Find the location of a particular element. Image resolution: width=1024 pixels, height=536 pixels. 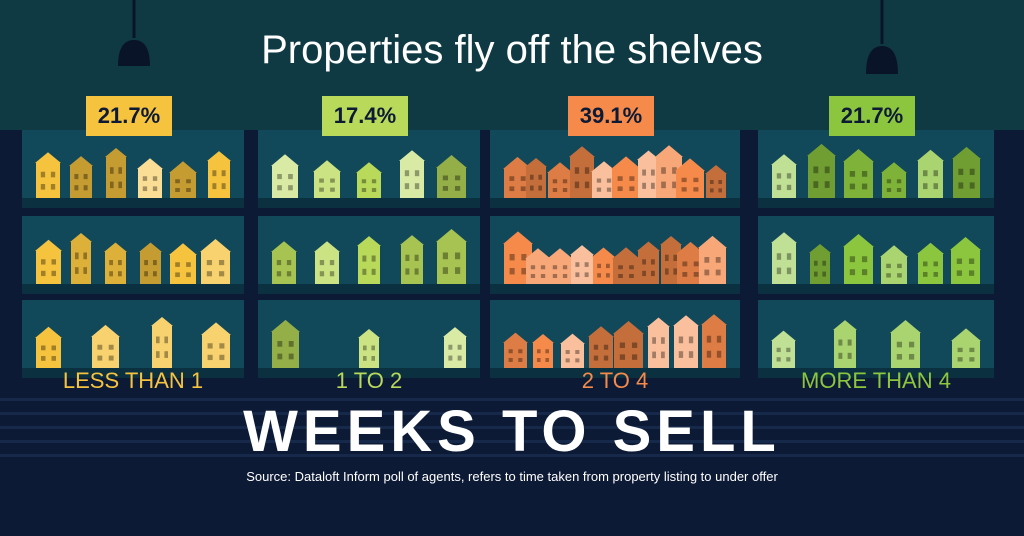

hanging-lamp-right is located at coordinates (882, 37).